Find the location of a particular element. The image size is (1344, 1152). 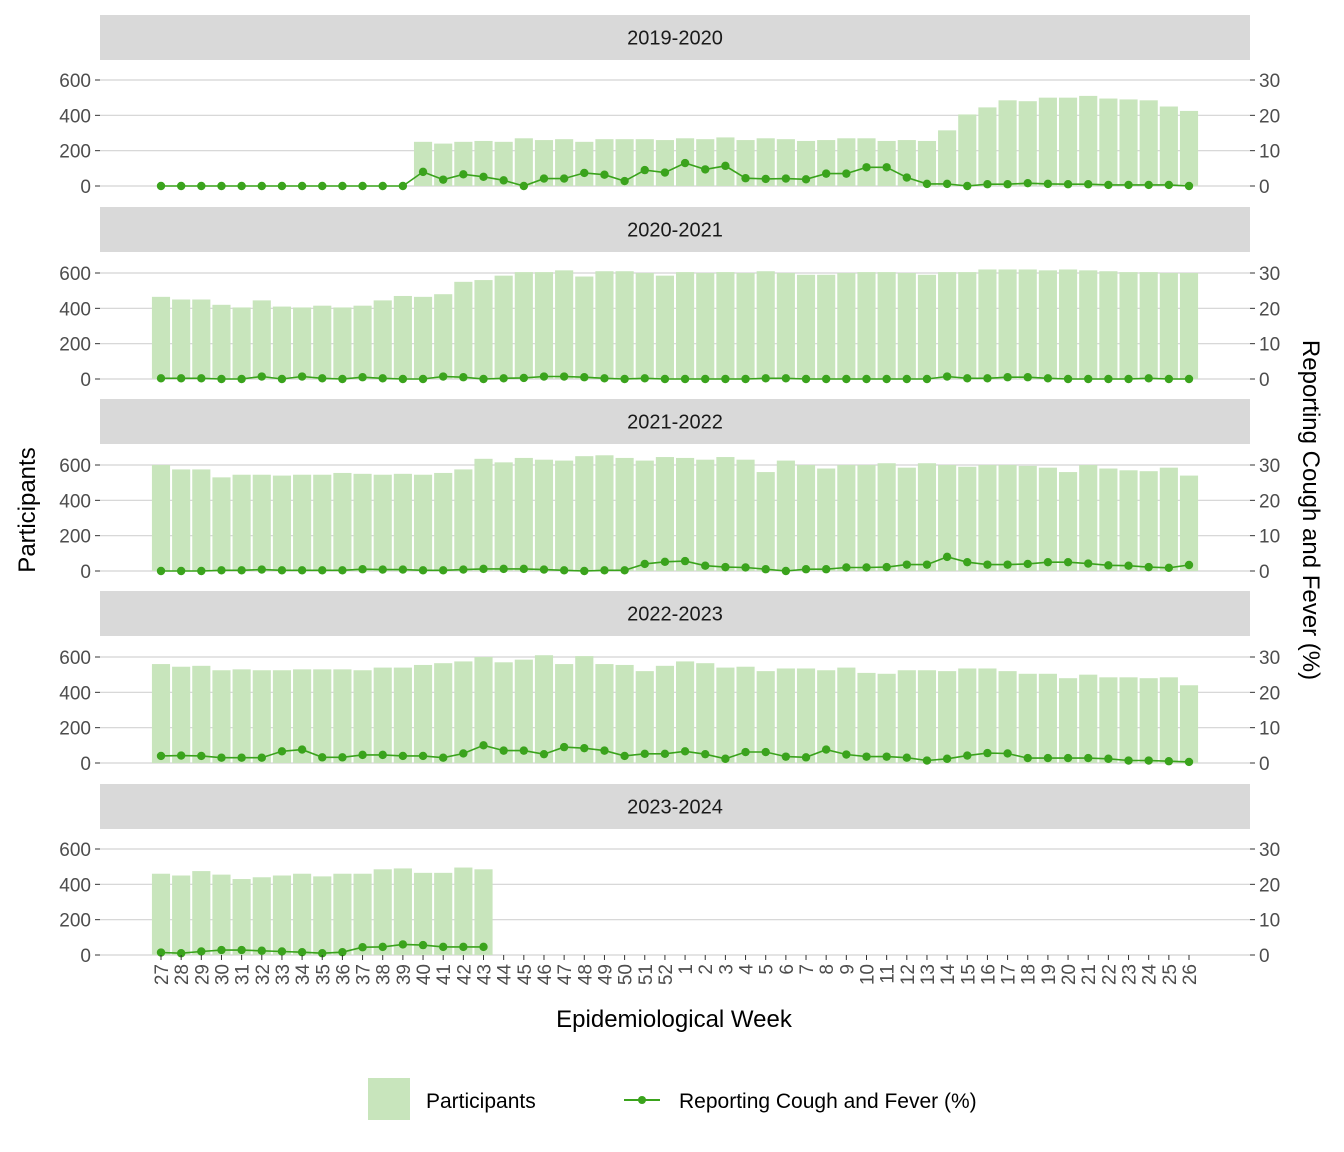

facet-panel: 2023-2024 0 0 200 10 400 20 600 30 is located at coordinates (669, 875).